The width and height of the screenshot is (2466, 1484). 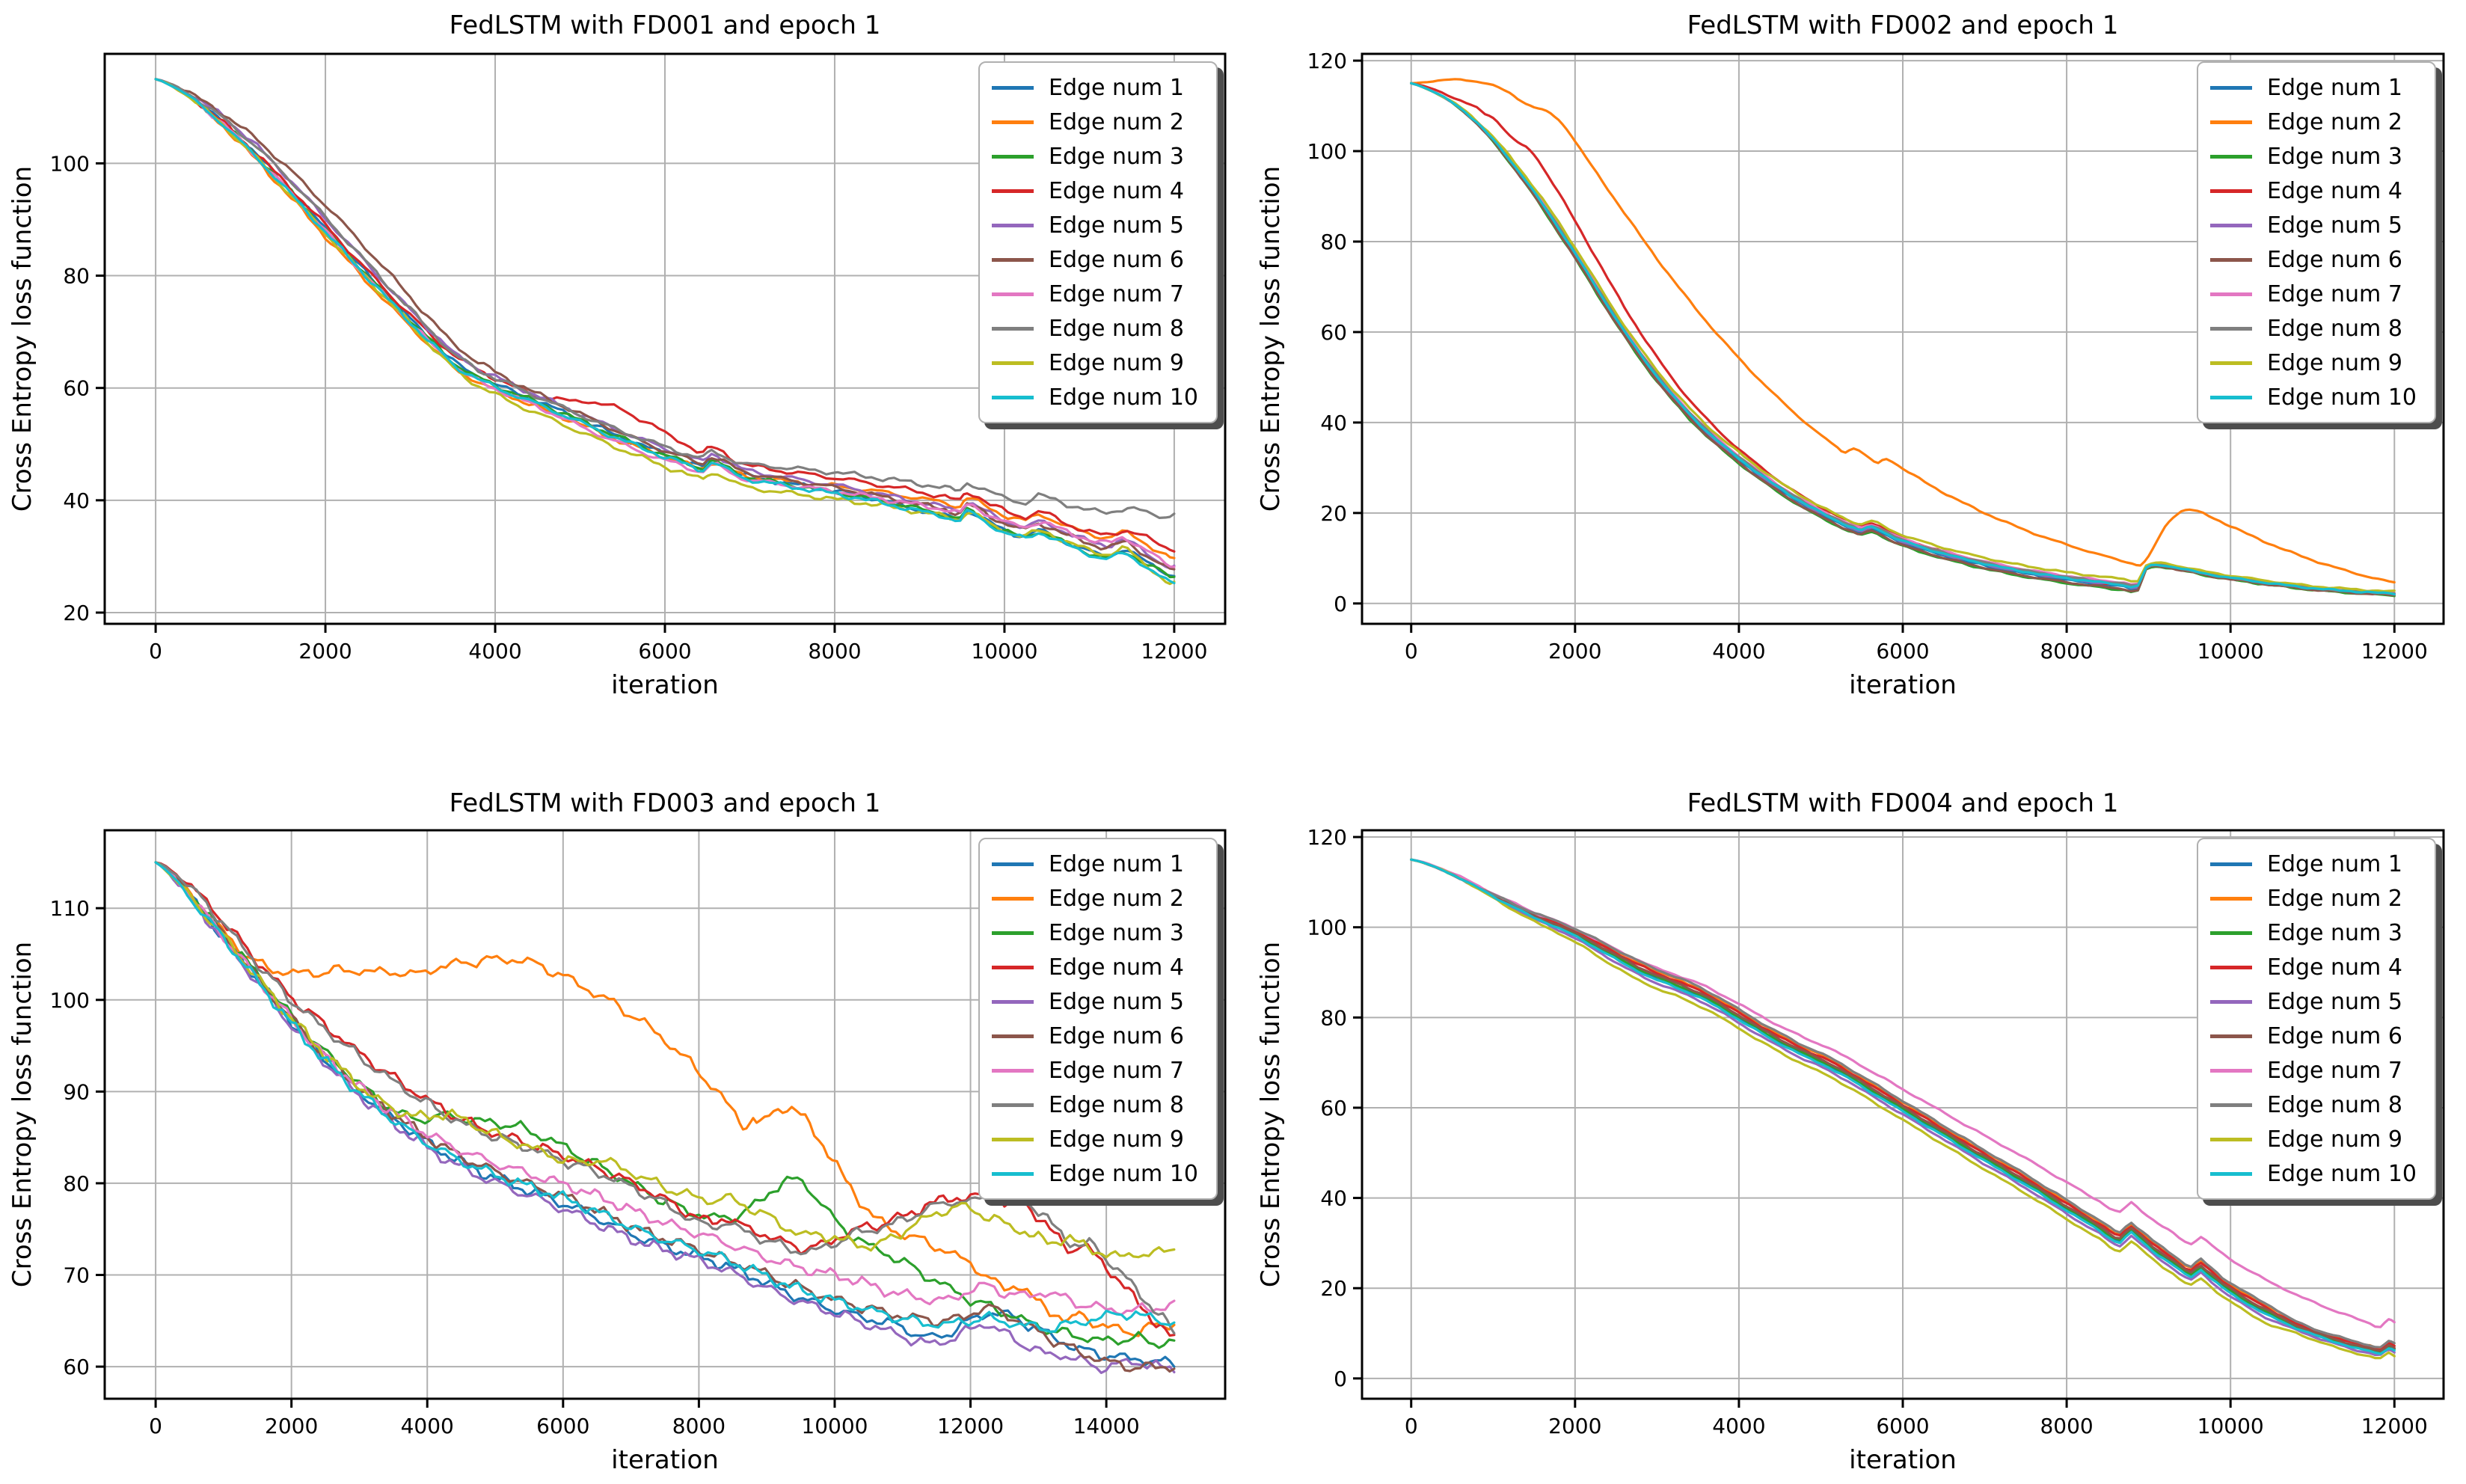 I want to click on chart-title: FedLSTM with FD003 and epoch 1, so click(x=665, y=803).